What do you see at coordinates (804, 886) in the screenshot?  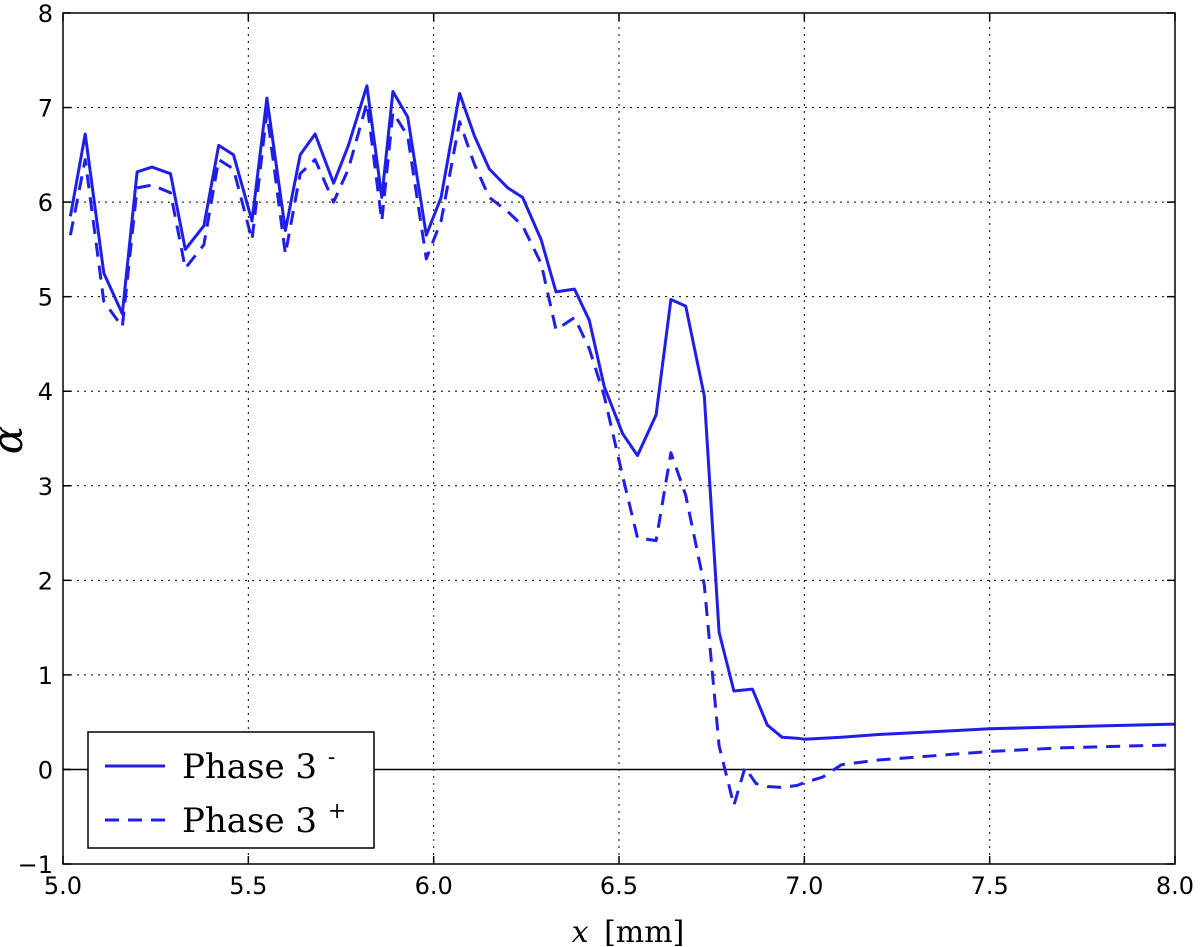 I see `x-tick-label: 7.0` at bounding box center [804, 886].